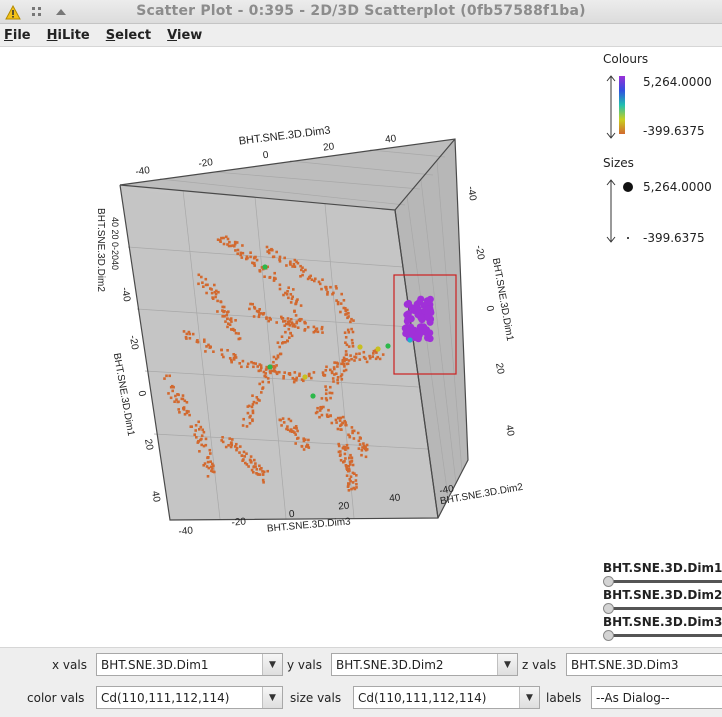 This screenshot has width=722, height=717. Describe the element at coordinates (674, 238) in the screenshot. I see `sizes-legend-min: -399.6375` at that location.